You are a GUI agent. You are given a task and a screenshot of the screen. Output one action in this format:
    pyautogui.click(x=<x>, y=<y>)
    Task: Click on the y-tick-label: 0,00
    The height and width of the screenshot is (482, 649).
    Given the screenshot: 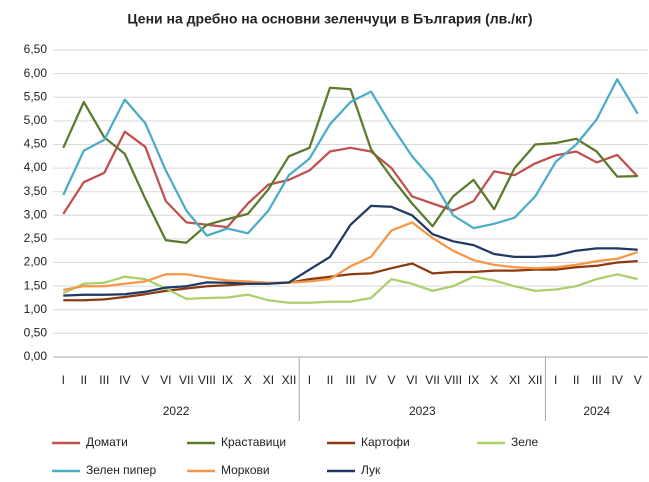 What is the action you would take?
    pyautogui.click(x=36, y=356)
    